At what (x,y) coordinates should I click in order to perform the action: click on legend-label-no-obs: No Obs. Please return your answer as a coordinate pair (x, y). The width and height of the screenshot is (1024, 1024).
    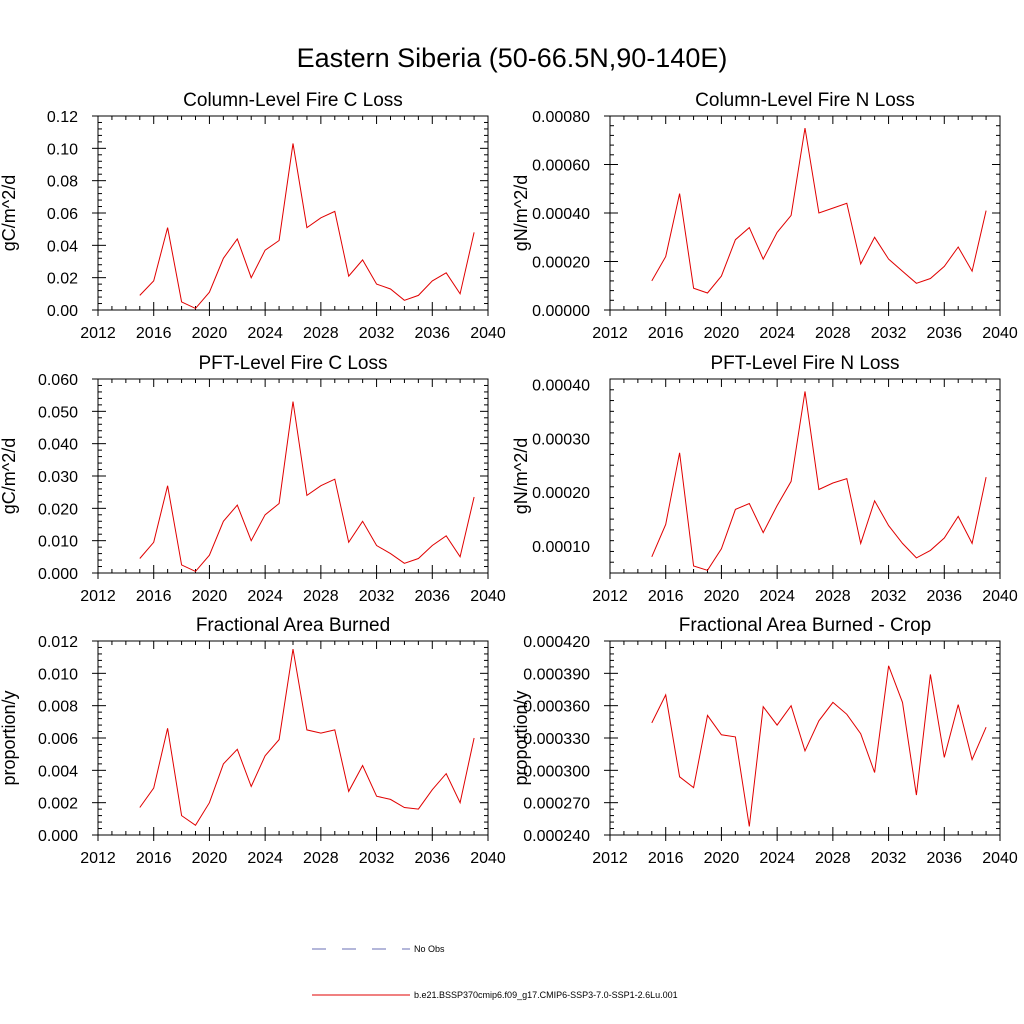
    Looking at the image, I should click on (429, 949).